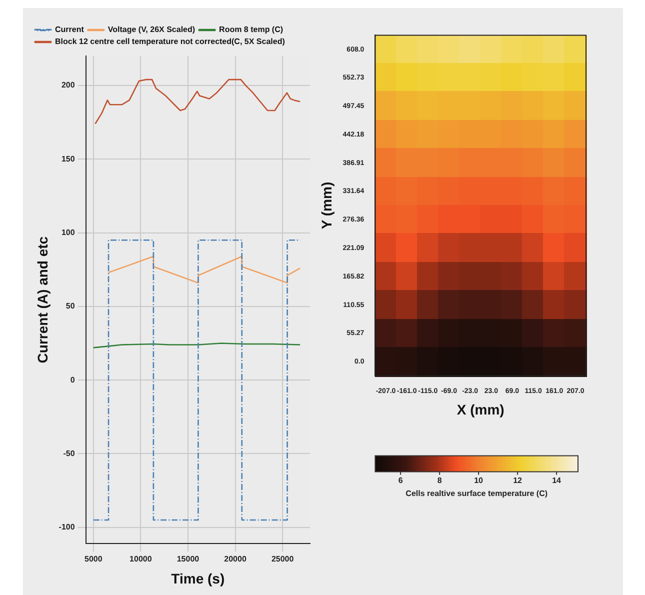  What do you see at coordinates (72, 379) in the screenshot?
I see `y-tick-label: 0` at bounding box center [72, 379].